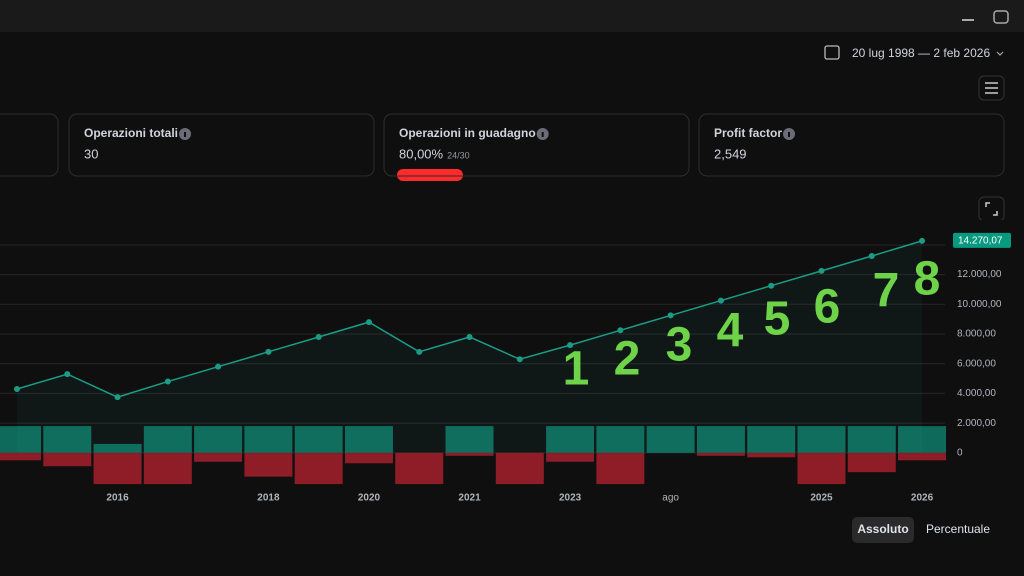 The width and height of the screenshot is (1024, 576). I want to click on stat-value: 2,549, so click(730, 153).